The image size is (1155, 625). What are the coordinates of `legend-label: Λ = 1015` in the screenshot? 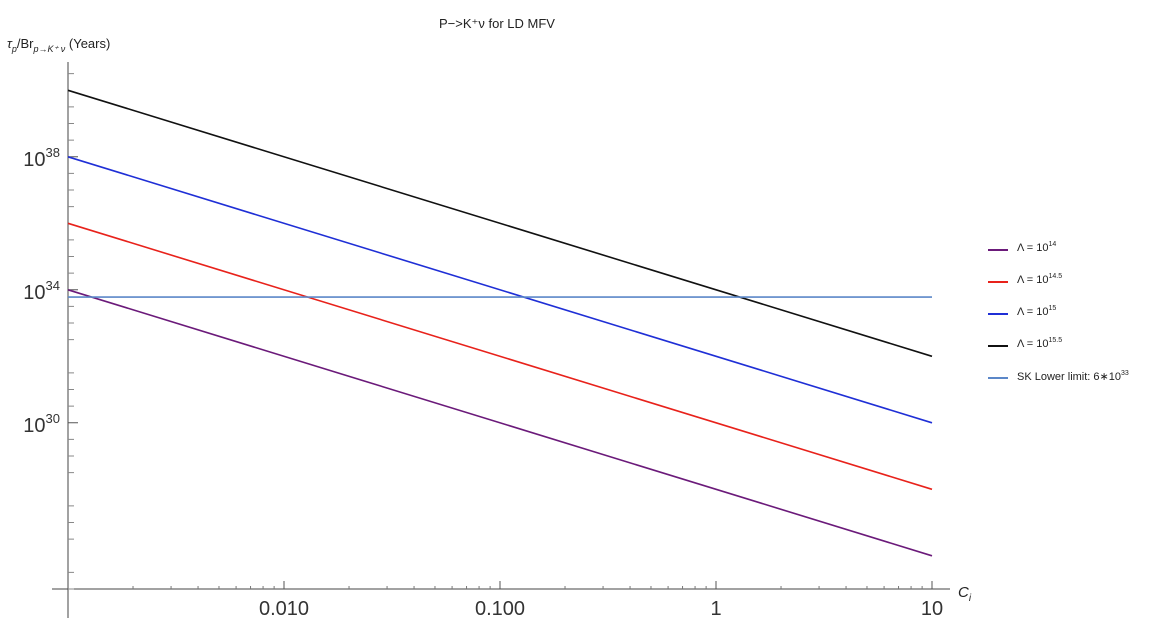 It's located at (1037, 311).